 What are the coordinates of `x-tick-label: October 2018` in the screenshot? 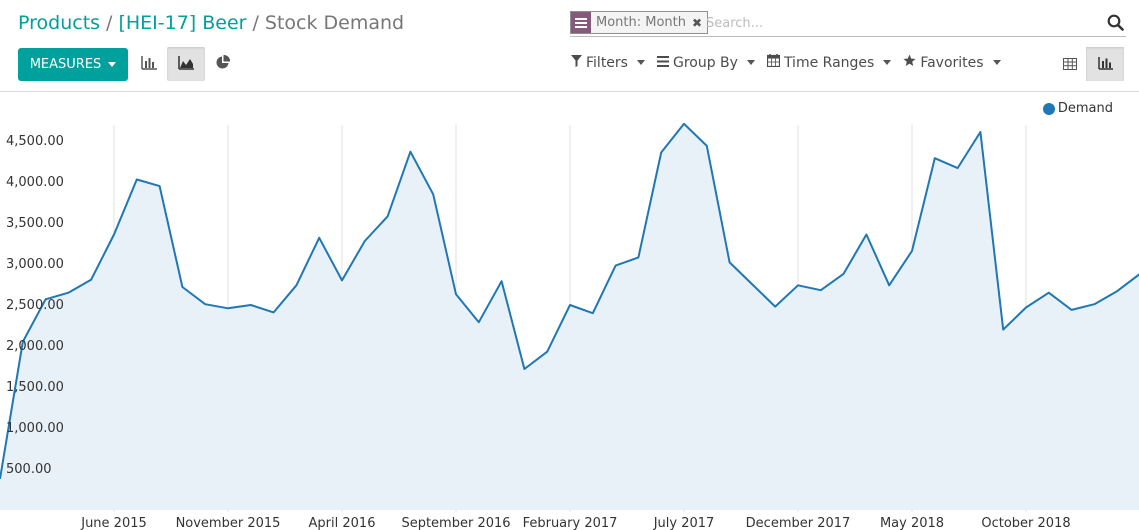 It's located at (1025, 523).